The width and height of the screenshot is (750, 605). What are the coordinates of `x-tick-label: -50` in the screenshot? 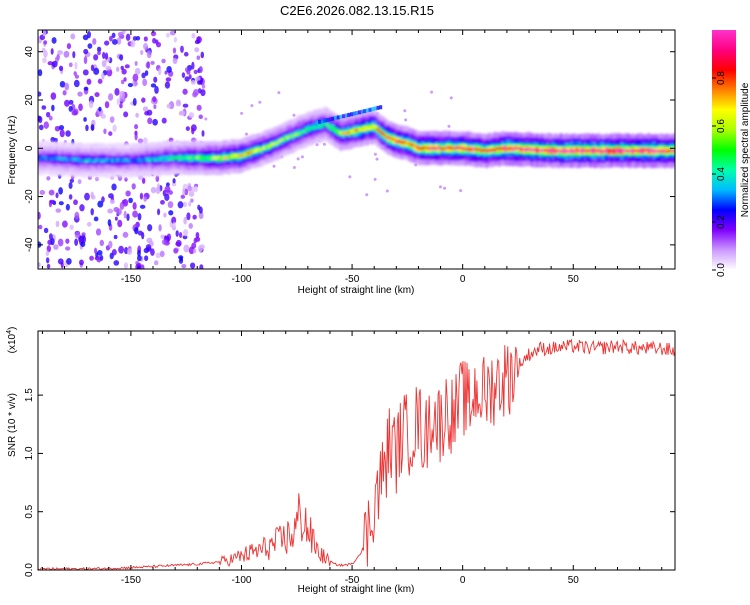 It's located at (352, 580).